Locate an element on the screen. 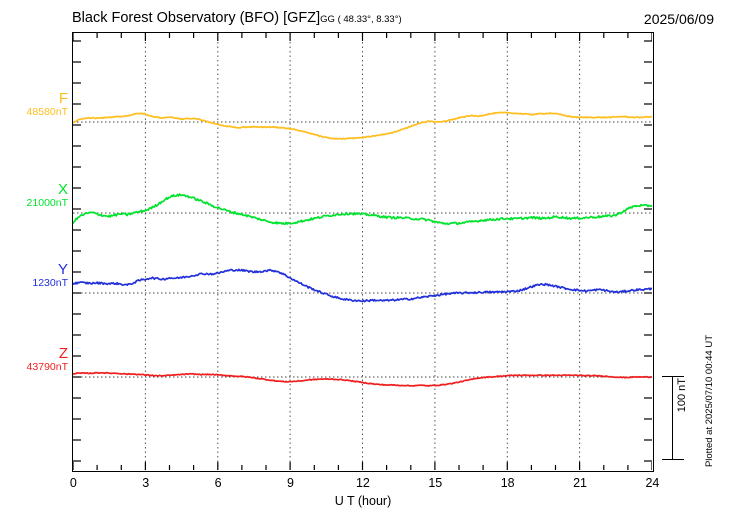 The image size is (730, 520). x-tick-label: 18 is located at coordinates (507, 483).